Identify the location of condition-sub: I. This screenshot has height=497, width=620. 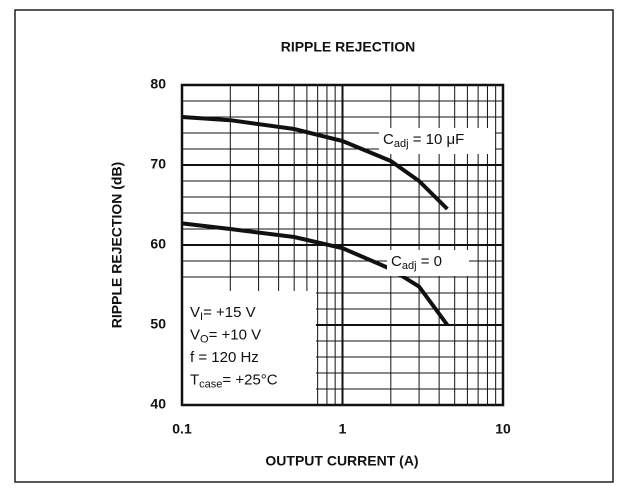
(201, 317).